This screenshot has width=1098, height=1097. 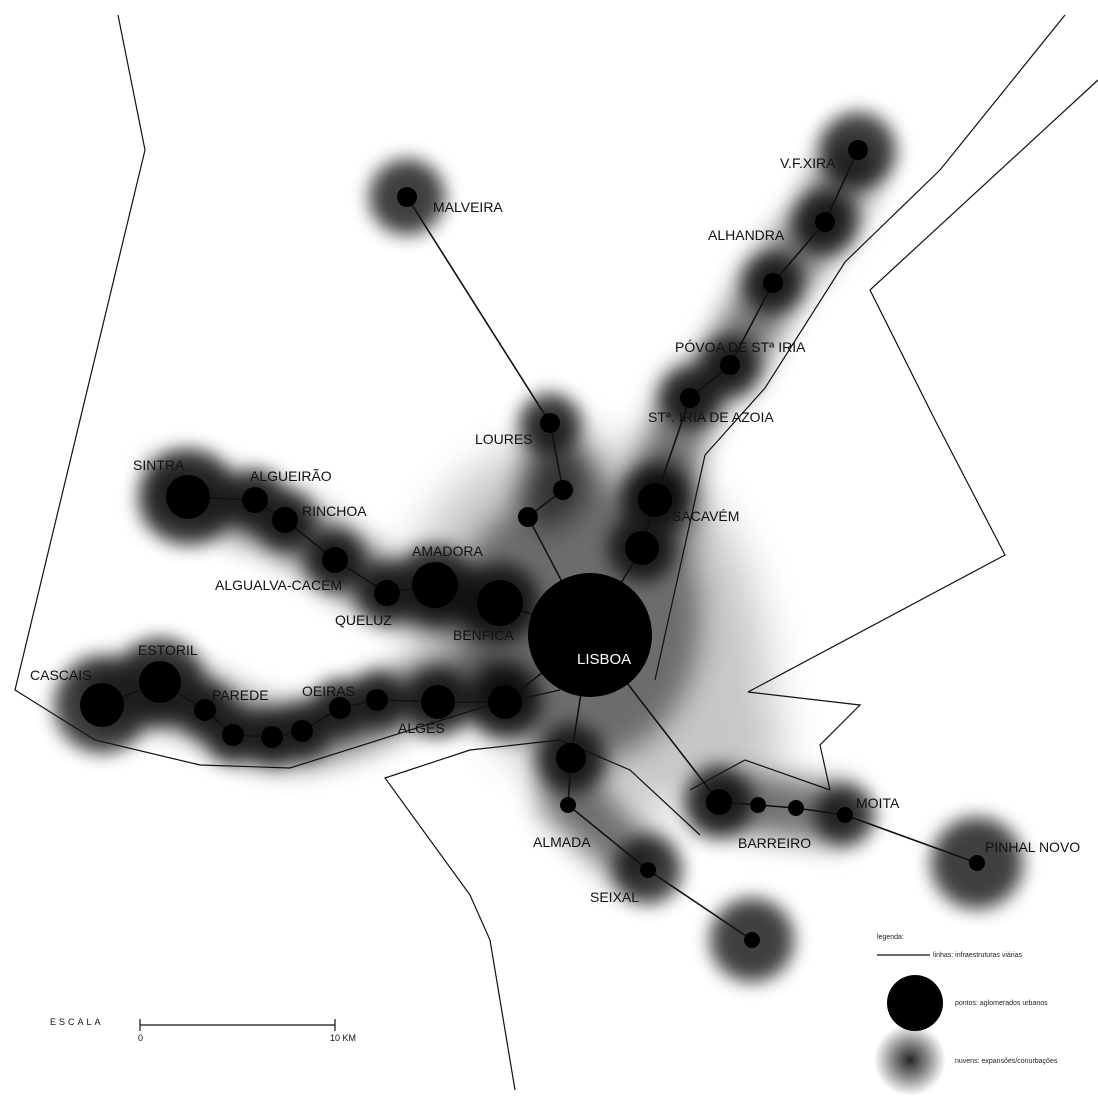 I want to click on point-alhandra, so click(x=825, y=222).